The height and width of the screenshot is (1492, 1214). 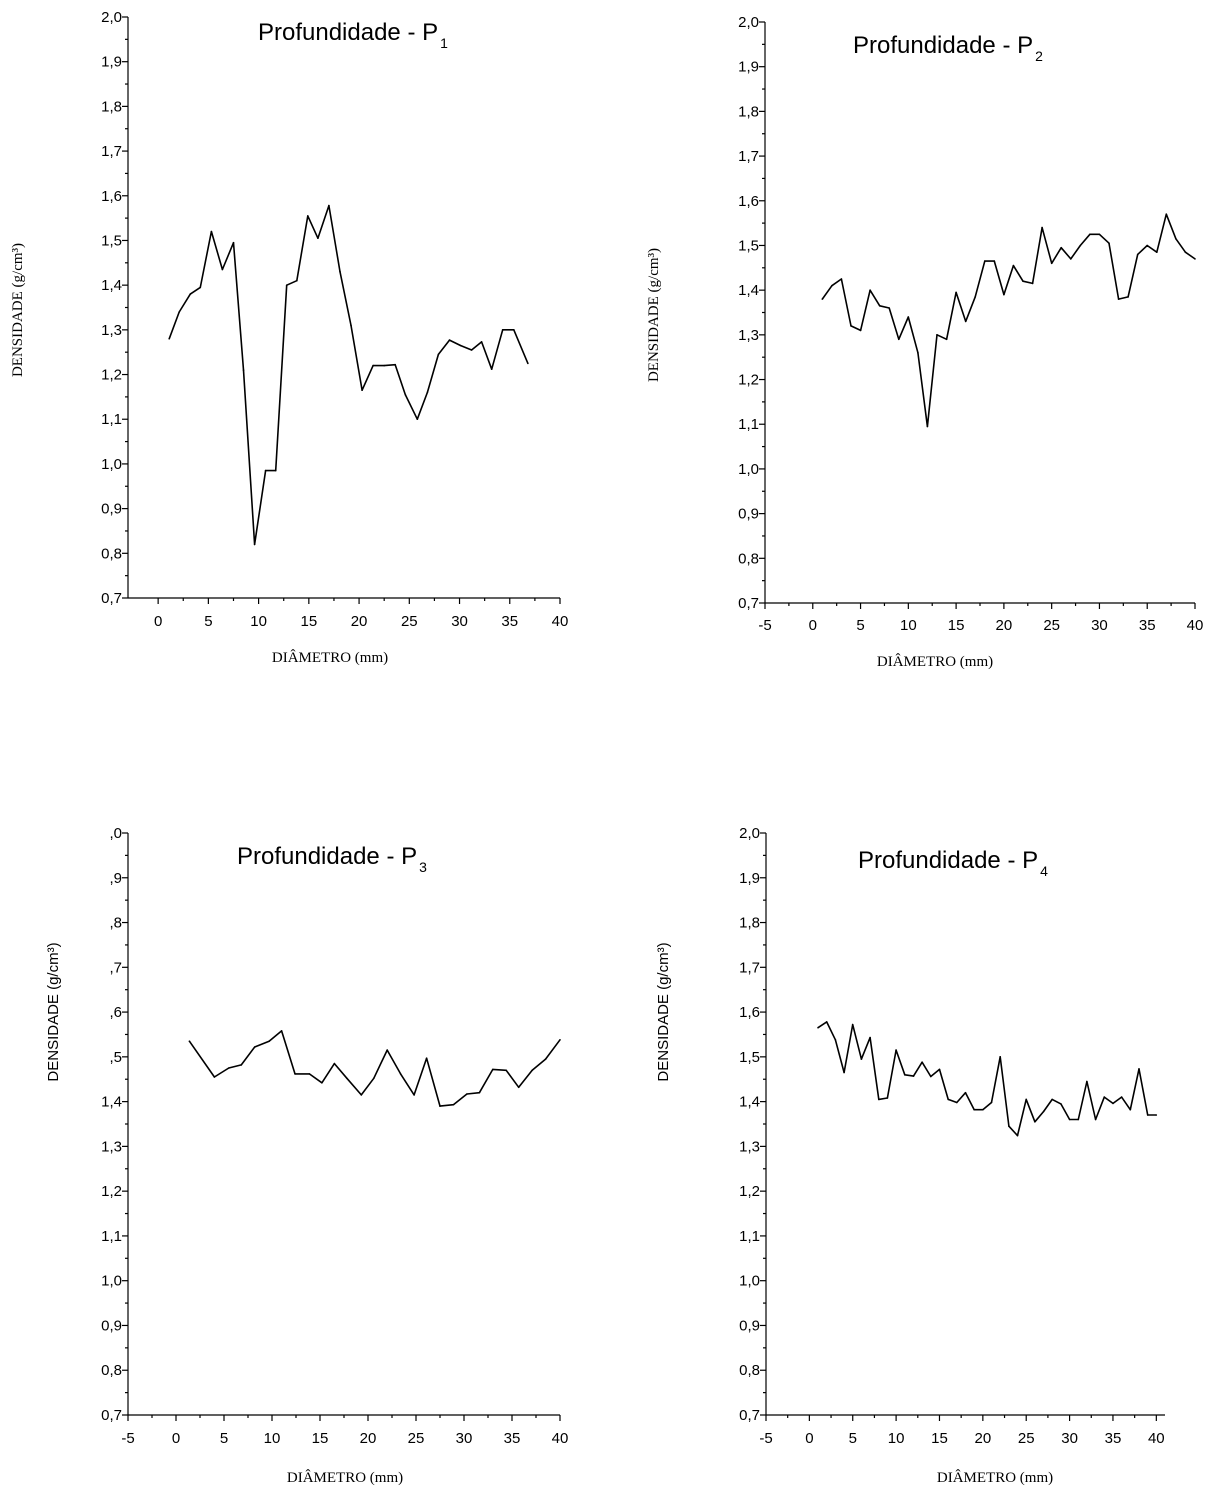 I want to click on x-tick-label: 30, so click(x=1099, y=625).